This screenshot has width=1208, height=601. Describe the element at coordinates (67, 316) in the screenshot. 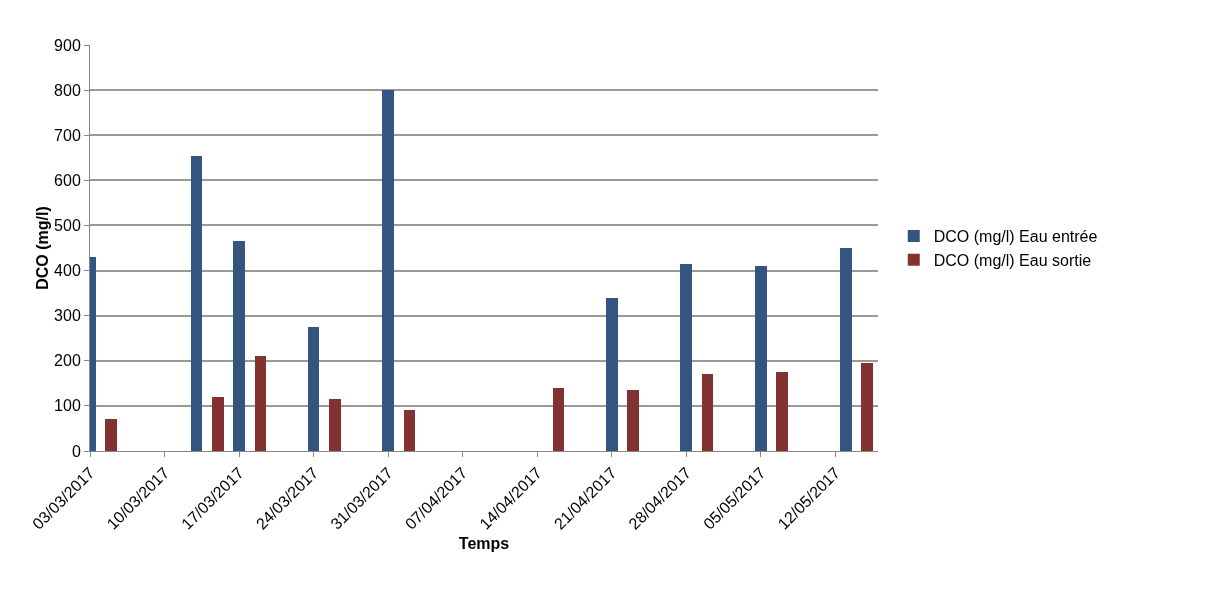

I see `y-tick-label: 300` at that location.